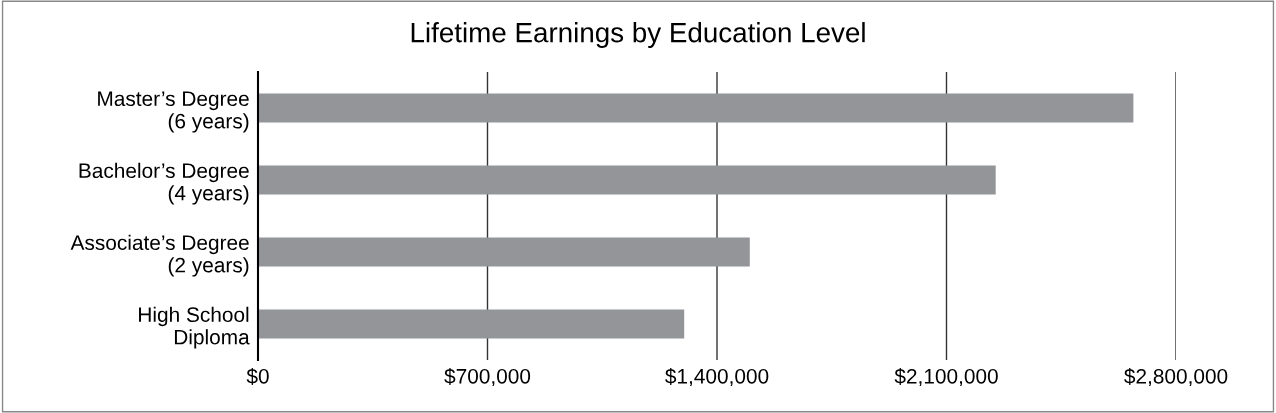  Describe the element at coordinates (946, 377) in the screenshot. I see `x-tick-label: $2,100,000` at that location.